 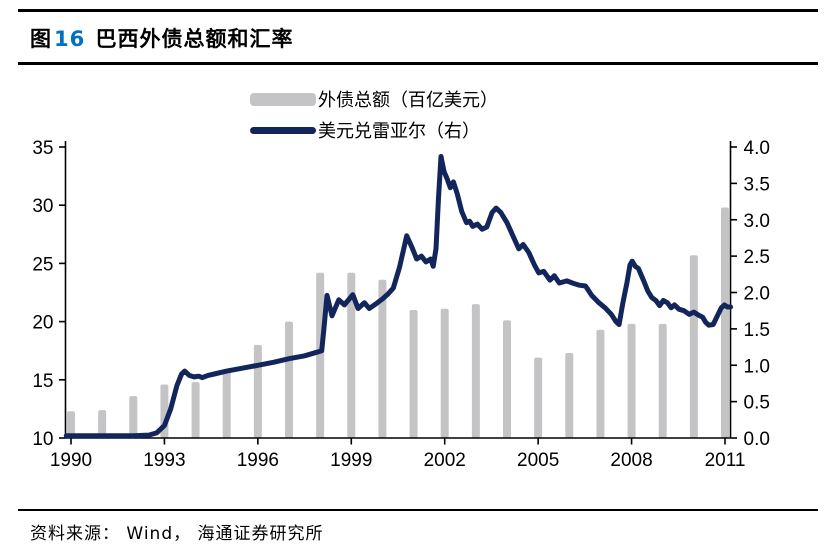 I want to click on debt-bar-1996, so click(x=257, y=391).